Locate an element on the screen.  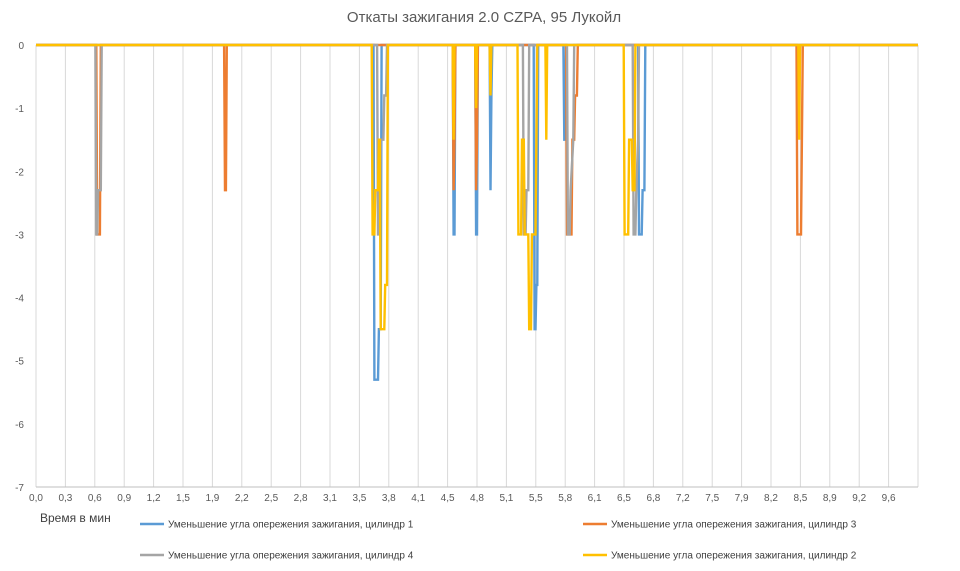
x-tick-label: 0,9 is located at coordinates (124, 498).